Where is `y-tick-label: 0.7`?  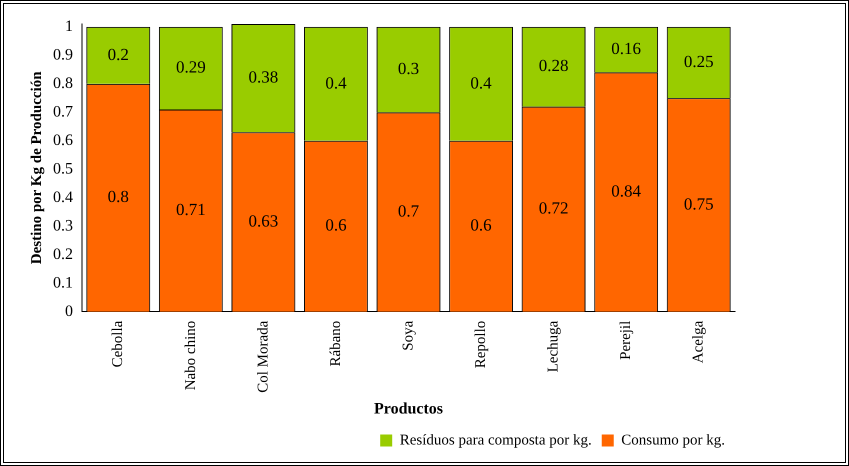
y-tick-label: 0.7 is located at coordinates (63, 112).